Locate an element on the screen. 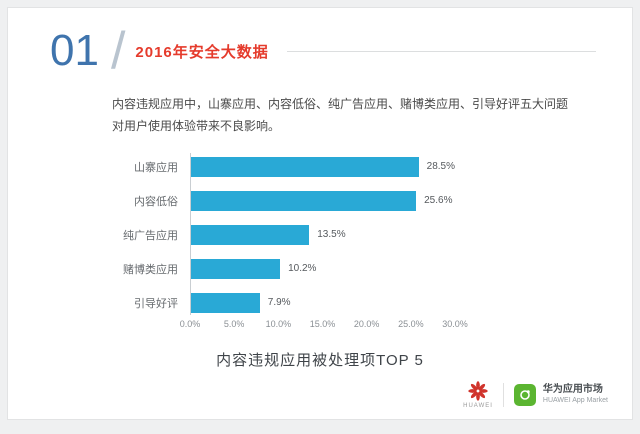  x-tick-label: 25.0% is located at coordinates (411, 323).